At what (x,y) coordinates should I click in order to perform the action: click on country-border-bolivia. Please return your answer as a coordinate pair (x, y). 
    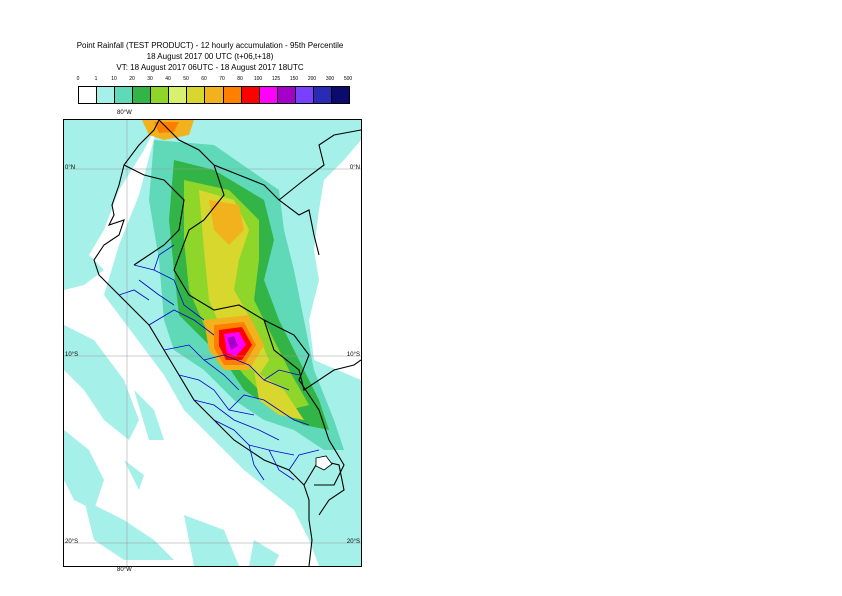
    Looking at the image, I should click on (304, 402).